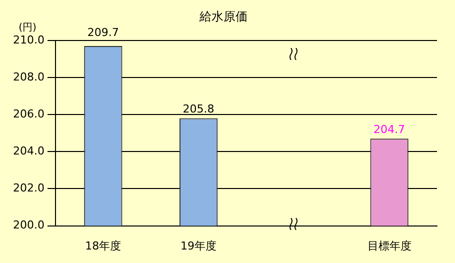 This screenshot has width=455, height=263. Describe the element at coordinates (28, 188) in the screenshot. I see `y-tick-label: 202.0` at that location.